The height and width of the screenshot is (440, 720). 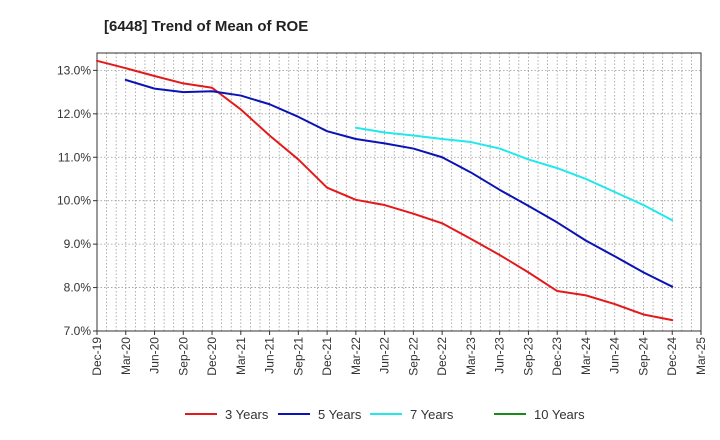 What do you see at coordinates (270, 355) in the screenshot?
I see `x-tick-label: Jun-21` at bounding box center [270, 355].